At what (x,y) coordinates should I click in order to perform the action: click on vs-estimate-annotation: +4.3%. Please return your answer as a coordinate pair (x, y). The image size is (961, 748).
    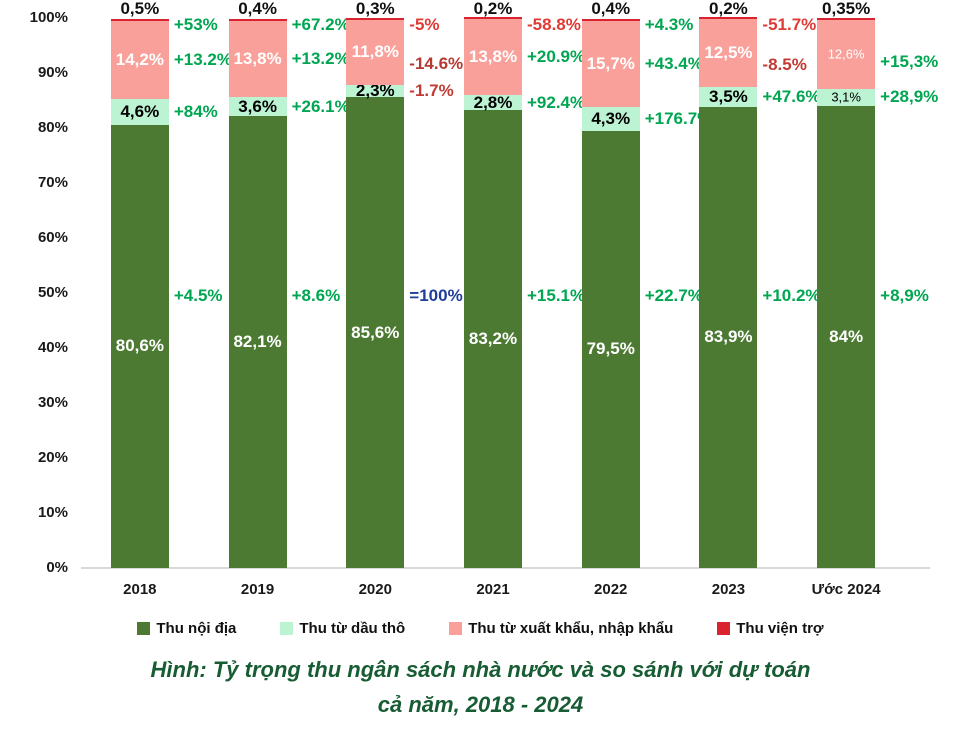
    Looking at the image, I should click on (669, 24).